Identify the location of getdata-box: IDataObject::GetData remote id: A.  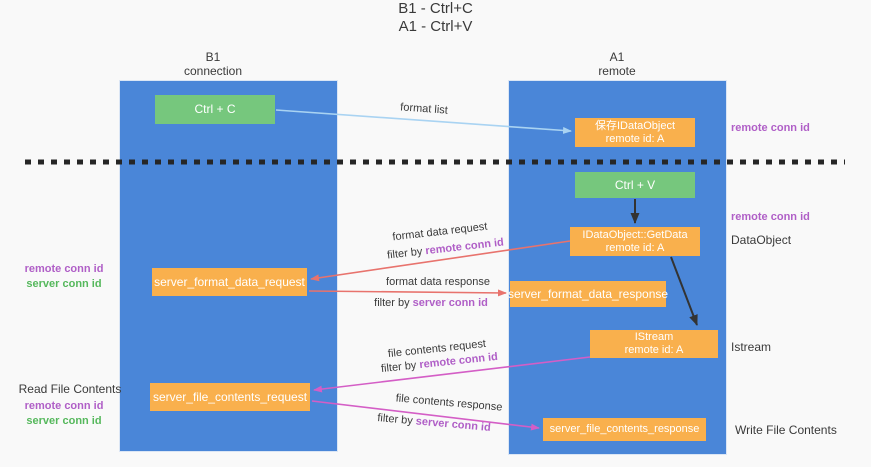
(635, 241).